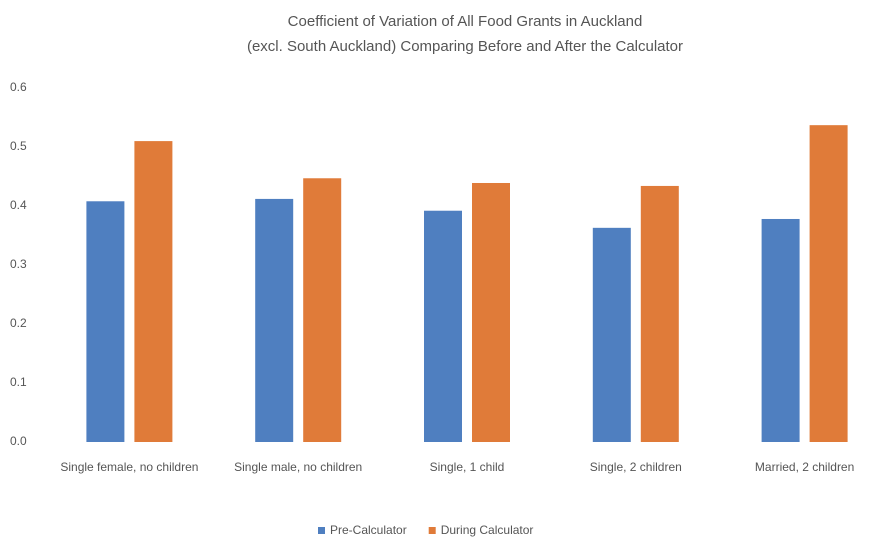 This screenshot has height=542, width=889. Describe the element at coordinates (804, 467) in the screenshot. I see `x-tick-label: Married, 2 children` at that location.